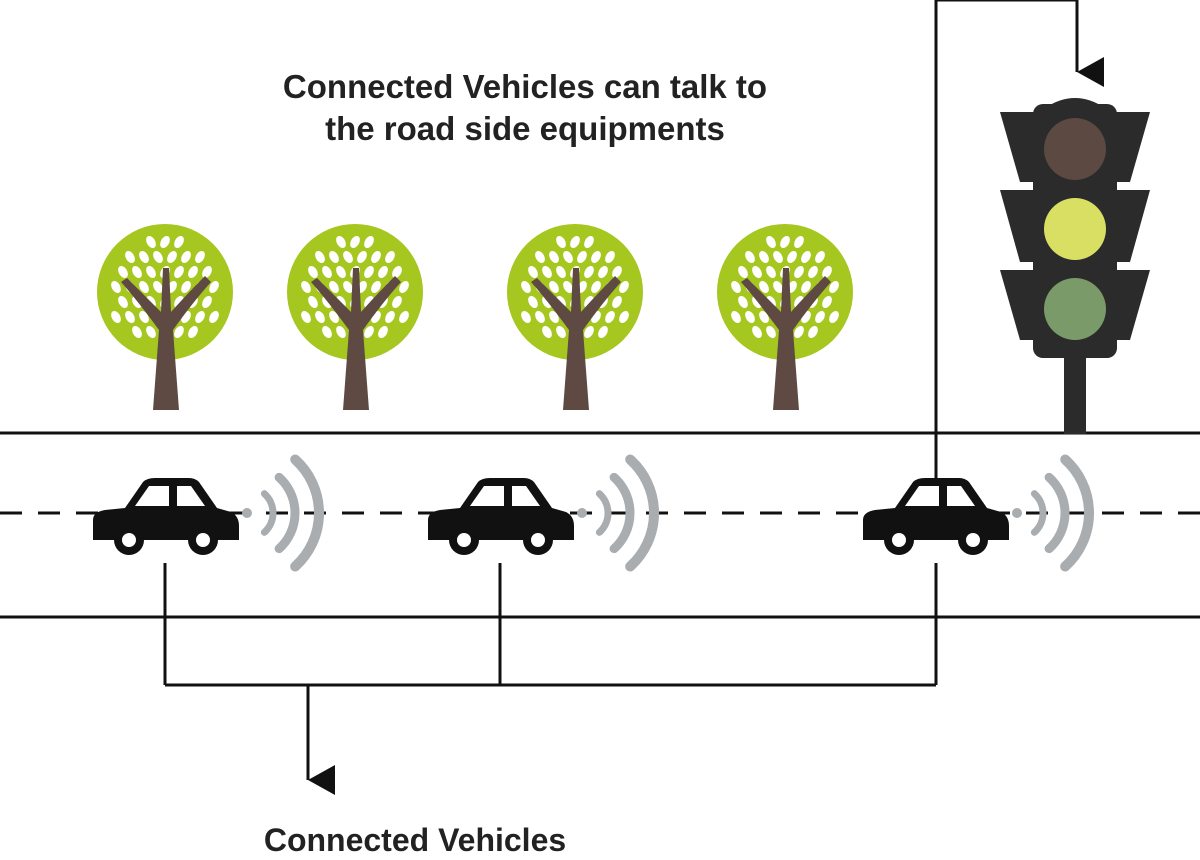  Describe the element at coordinates (525, 86) in the screenshot. I see `roadside-caption-line-1: Connected Vehicles can talk to` at that location.